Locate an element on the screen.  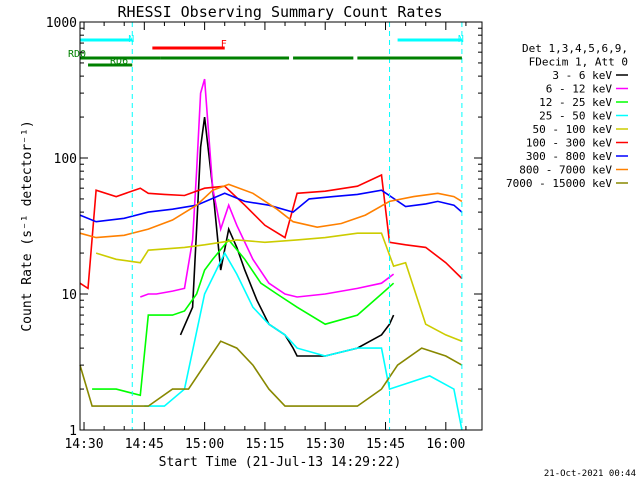
x-axis-label: Start Time (21-Jul-13 14:29:22) is located at coordinates (280, 462).